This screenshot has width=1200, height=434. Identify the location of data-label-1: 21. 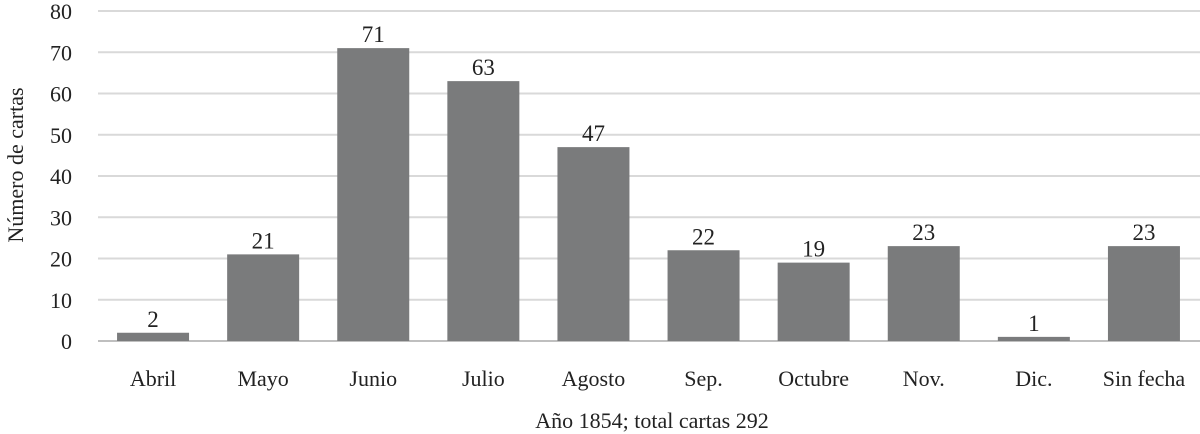
(263, 240).